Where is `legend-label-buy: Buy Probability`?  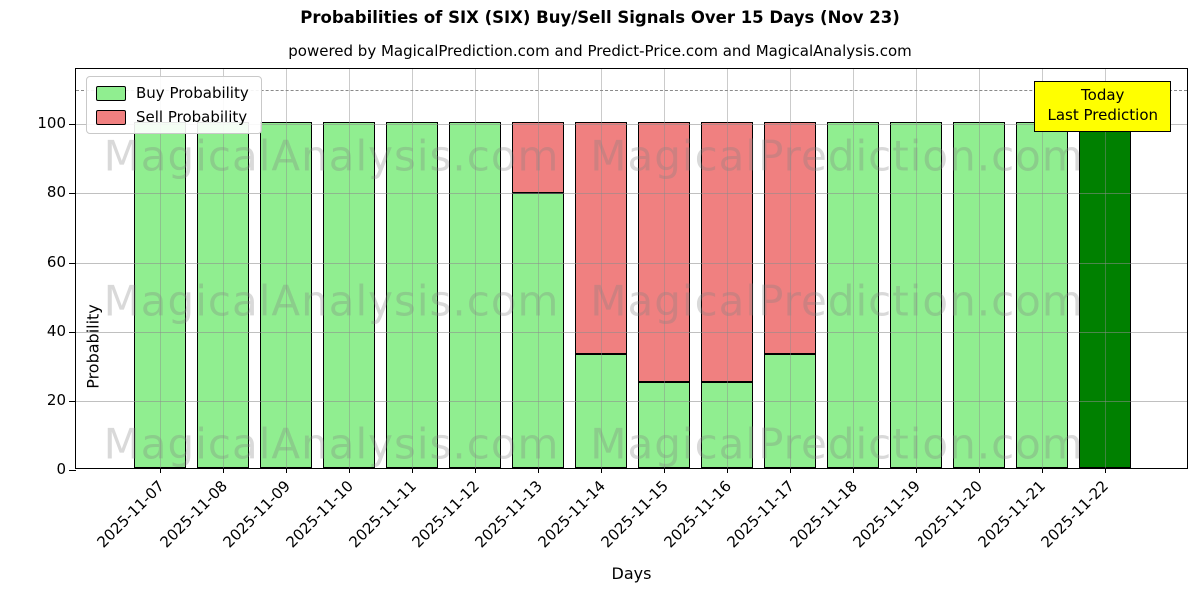 legend-label-buy: Buy Probability is located at coordinates (192, 93).